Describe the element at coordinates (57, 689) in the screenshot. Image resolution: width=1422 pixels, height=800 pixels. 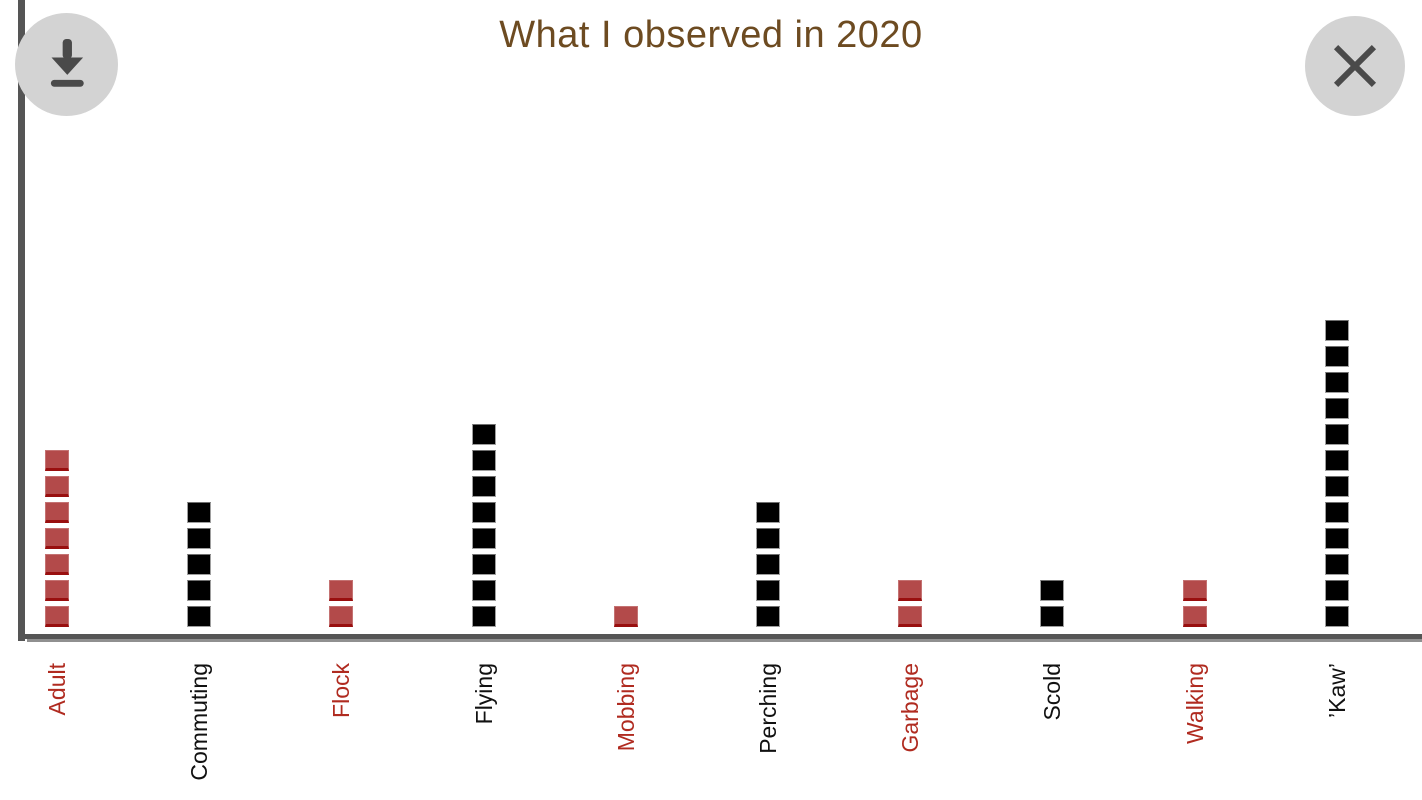
I see `x-axis-label-adult: Adult` at that location.